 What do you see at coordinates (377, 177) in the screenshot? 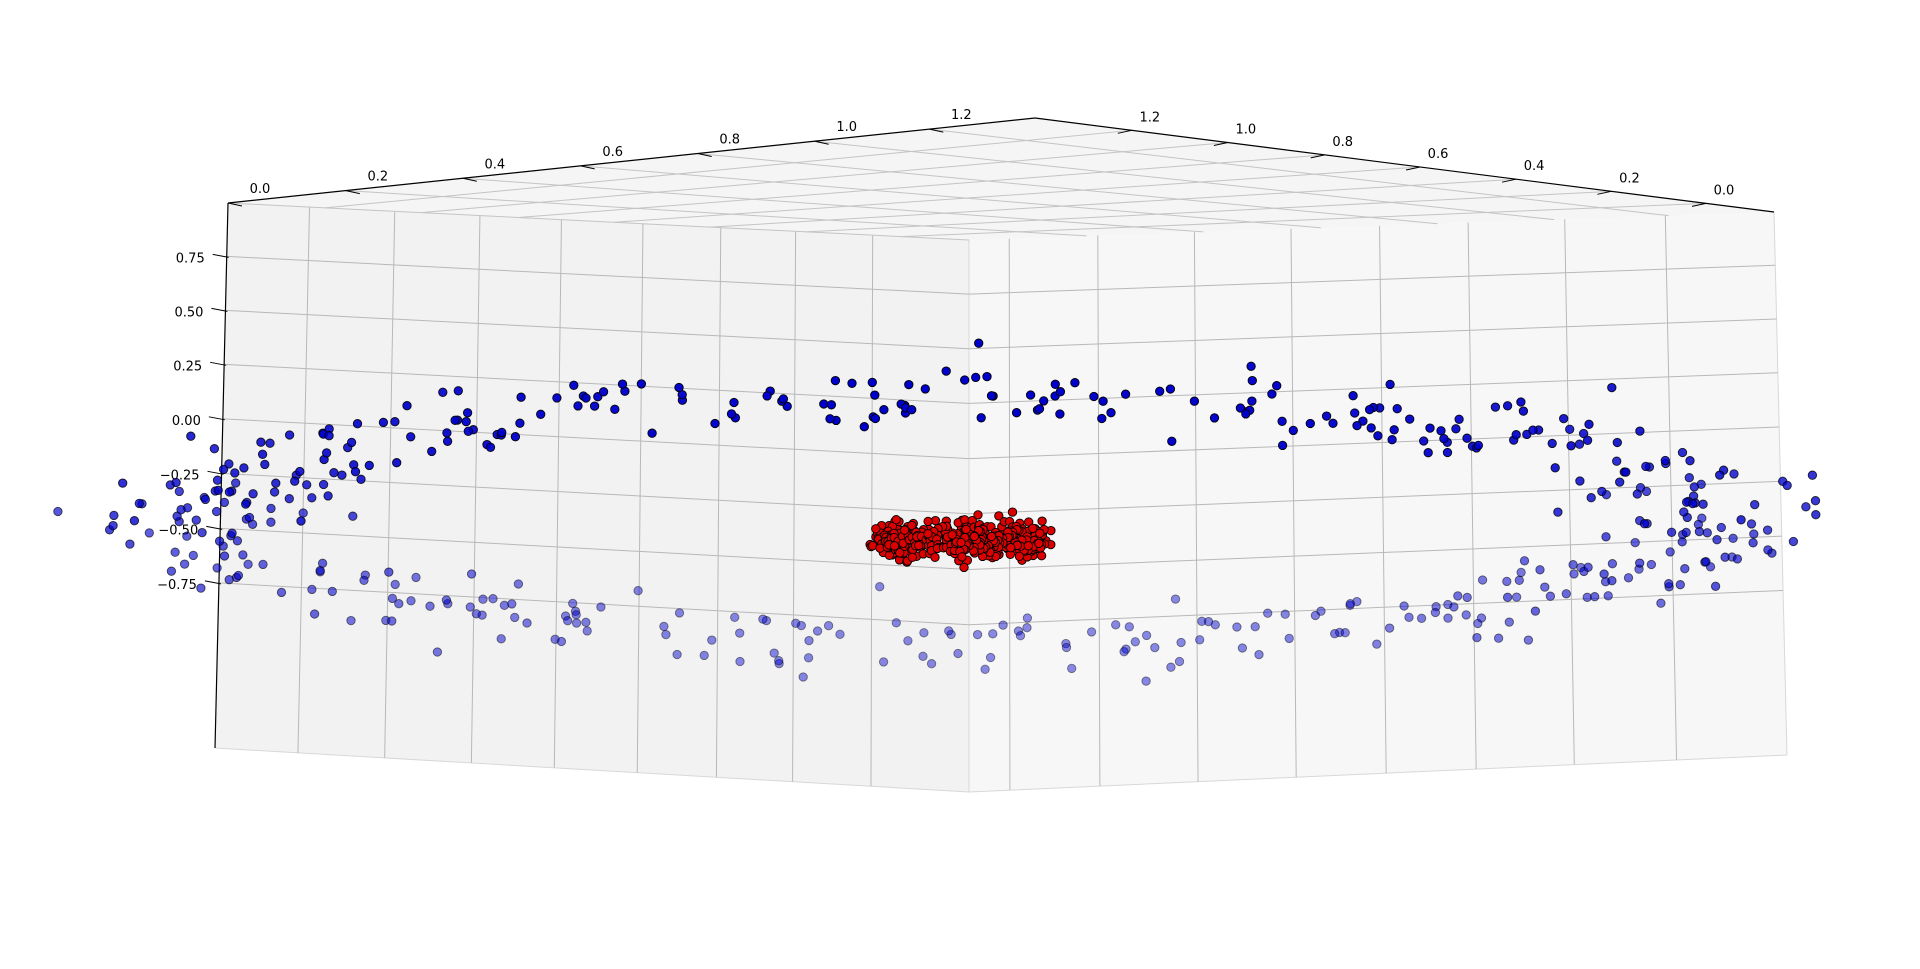
I see `x-tick-label: 0.2` at bounding box center [377, 177].